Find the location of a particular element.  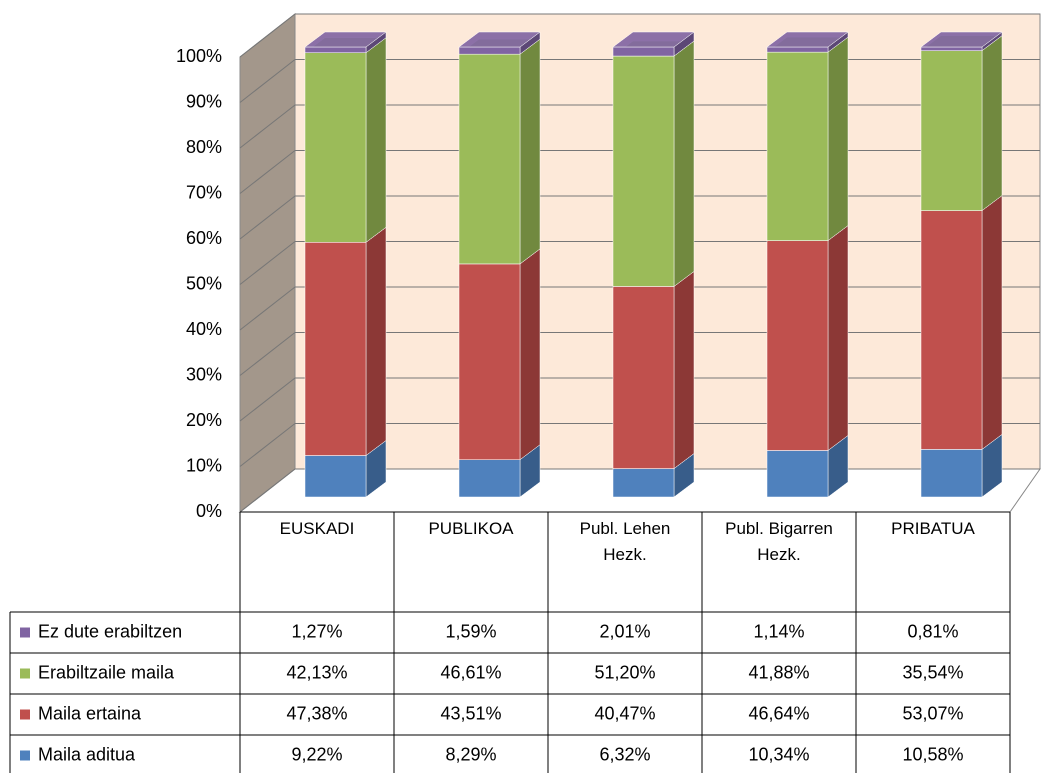

category-label: PUBLIKOA is located at coordinates (471, 528).